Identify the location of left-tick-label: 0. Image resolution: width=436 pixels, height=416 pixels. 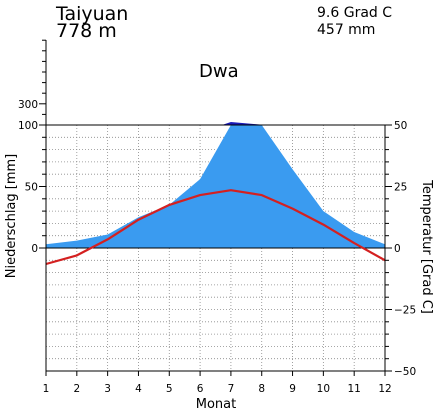
(34, 249).